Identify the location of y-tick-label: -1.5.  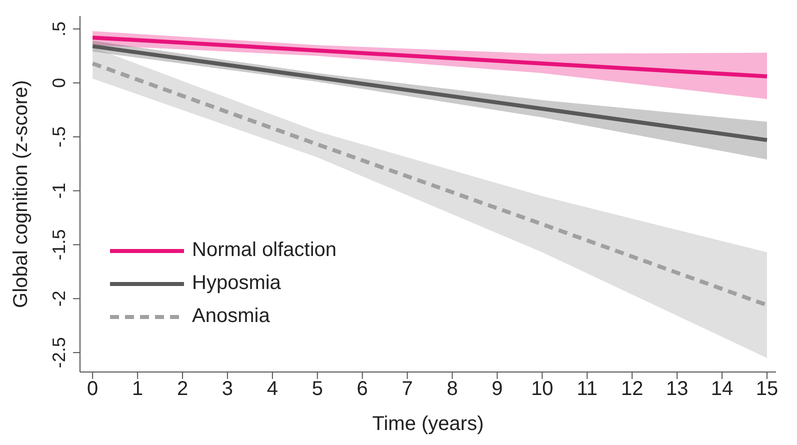
(59, 244).